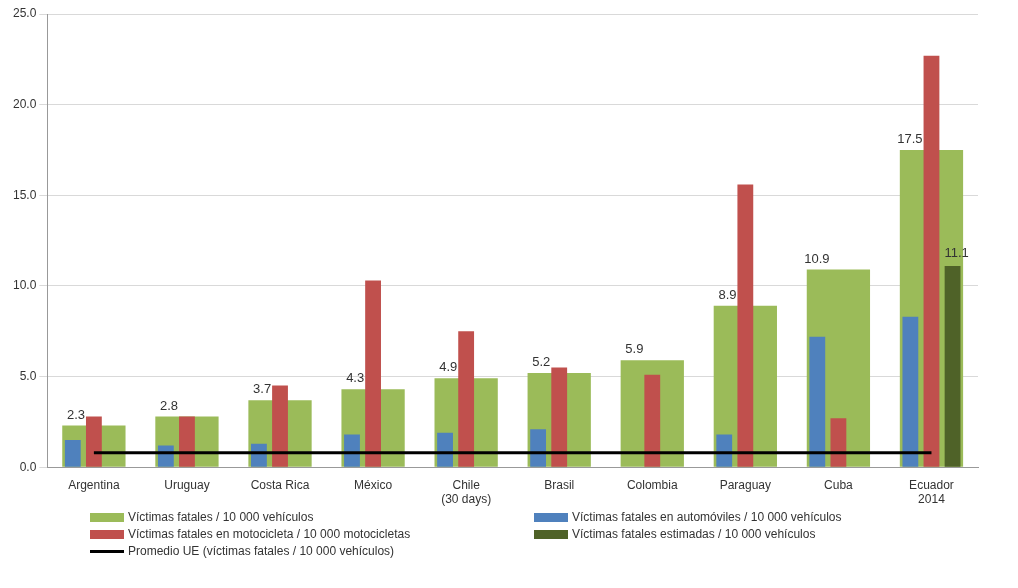 Image resolution: width=1018 pixels, height=588 pixels. I want to click on x-tick-label: Costa Rica, so click(280, 484).